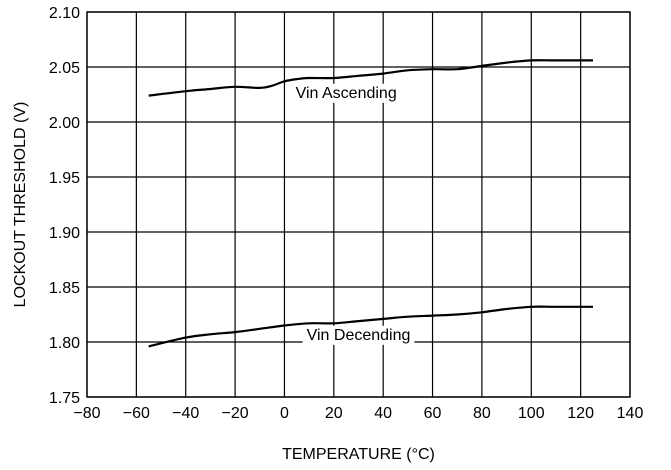 The image size is (671, 470). I want to click on y-tick-label: 1.90, so click(64, 233).